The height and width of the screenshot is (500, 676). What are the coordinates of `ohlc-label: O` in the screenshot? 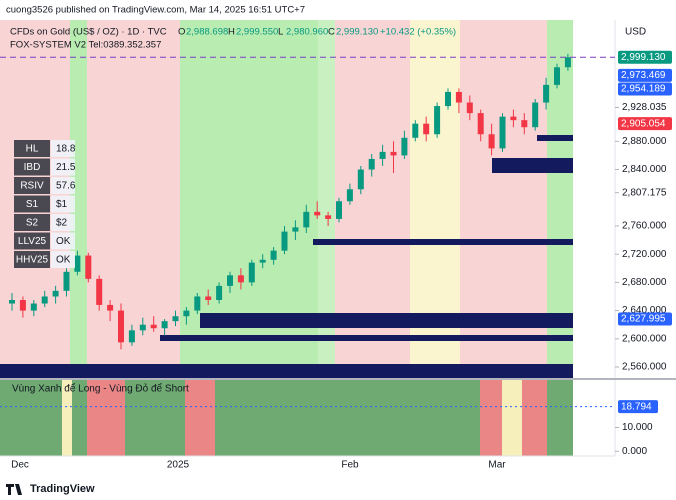 It's located at (181, 32).